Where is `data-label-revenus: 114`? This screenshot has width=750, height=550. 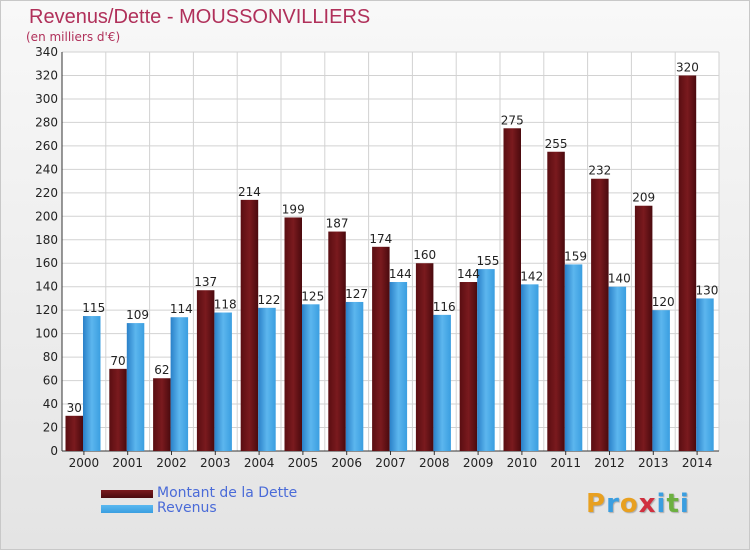 data-label-revenus: 114 is located at coordinates (181, 309).